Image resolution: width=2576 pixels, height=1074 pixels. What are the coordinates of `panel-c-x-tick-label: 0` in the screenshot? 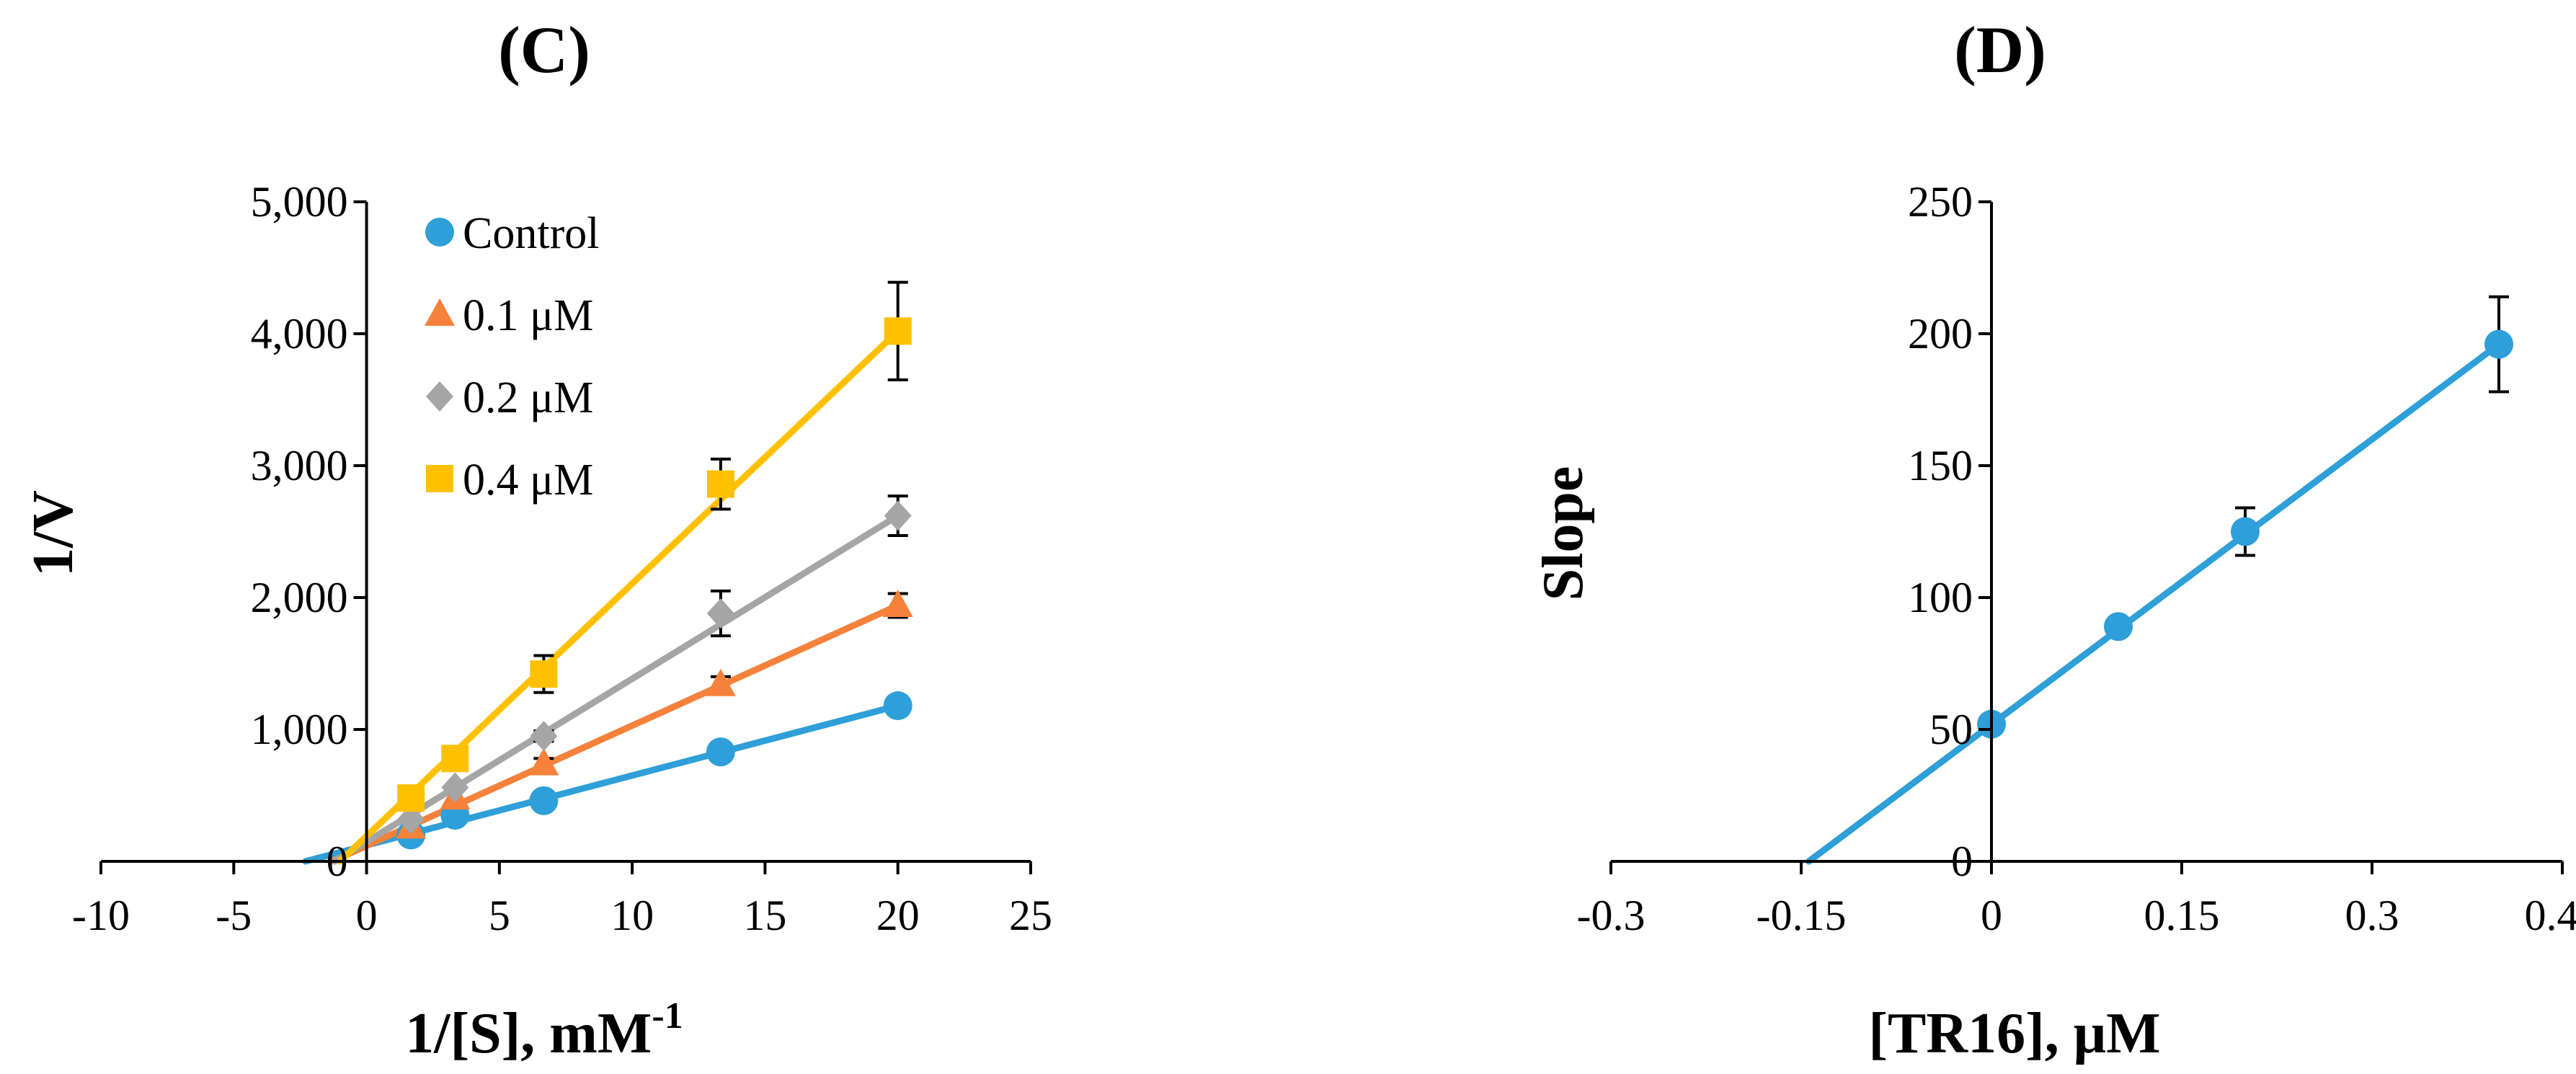 It's located at (367, 916).